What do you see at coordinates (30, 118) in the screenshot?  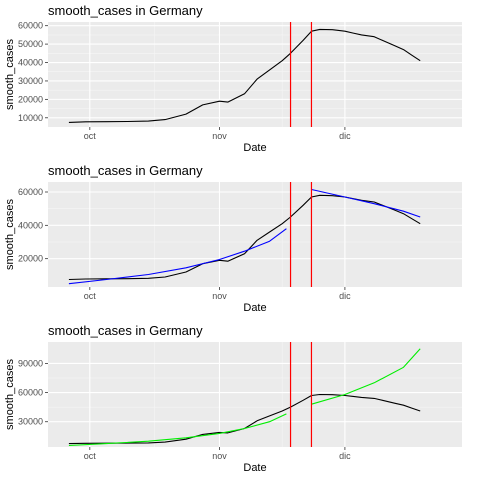 I see `y-tick-label: 10000` at bounding box center [30, 118].